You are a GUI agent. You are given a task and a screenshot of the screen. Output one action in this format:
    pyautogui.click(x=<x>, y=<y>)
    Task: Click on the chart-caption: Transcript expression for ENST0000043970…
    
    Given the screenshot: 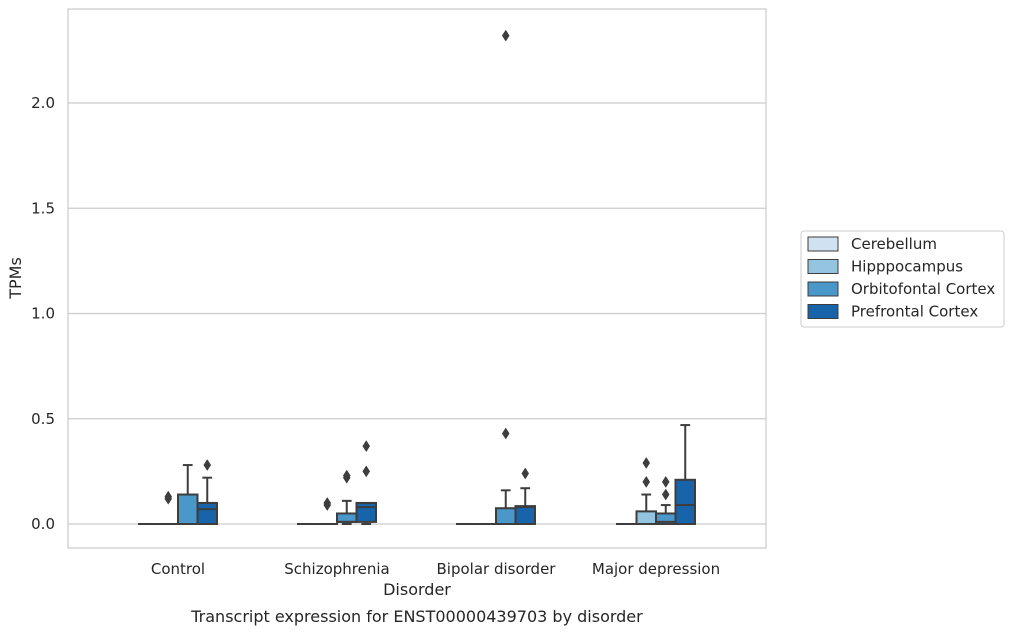 What is the action you would take?
    pyautogui.click(x=416, y=616)
    